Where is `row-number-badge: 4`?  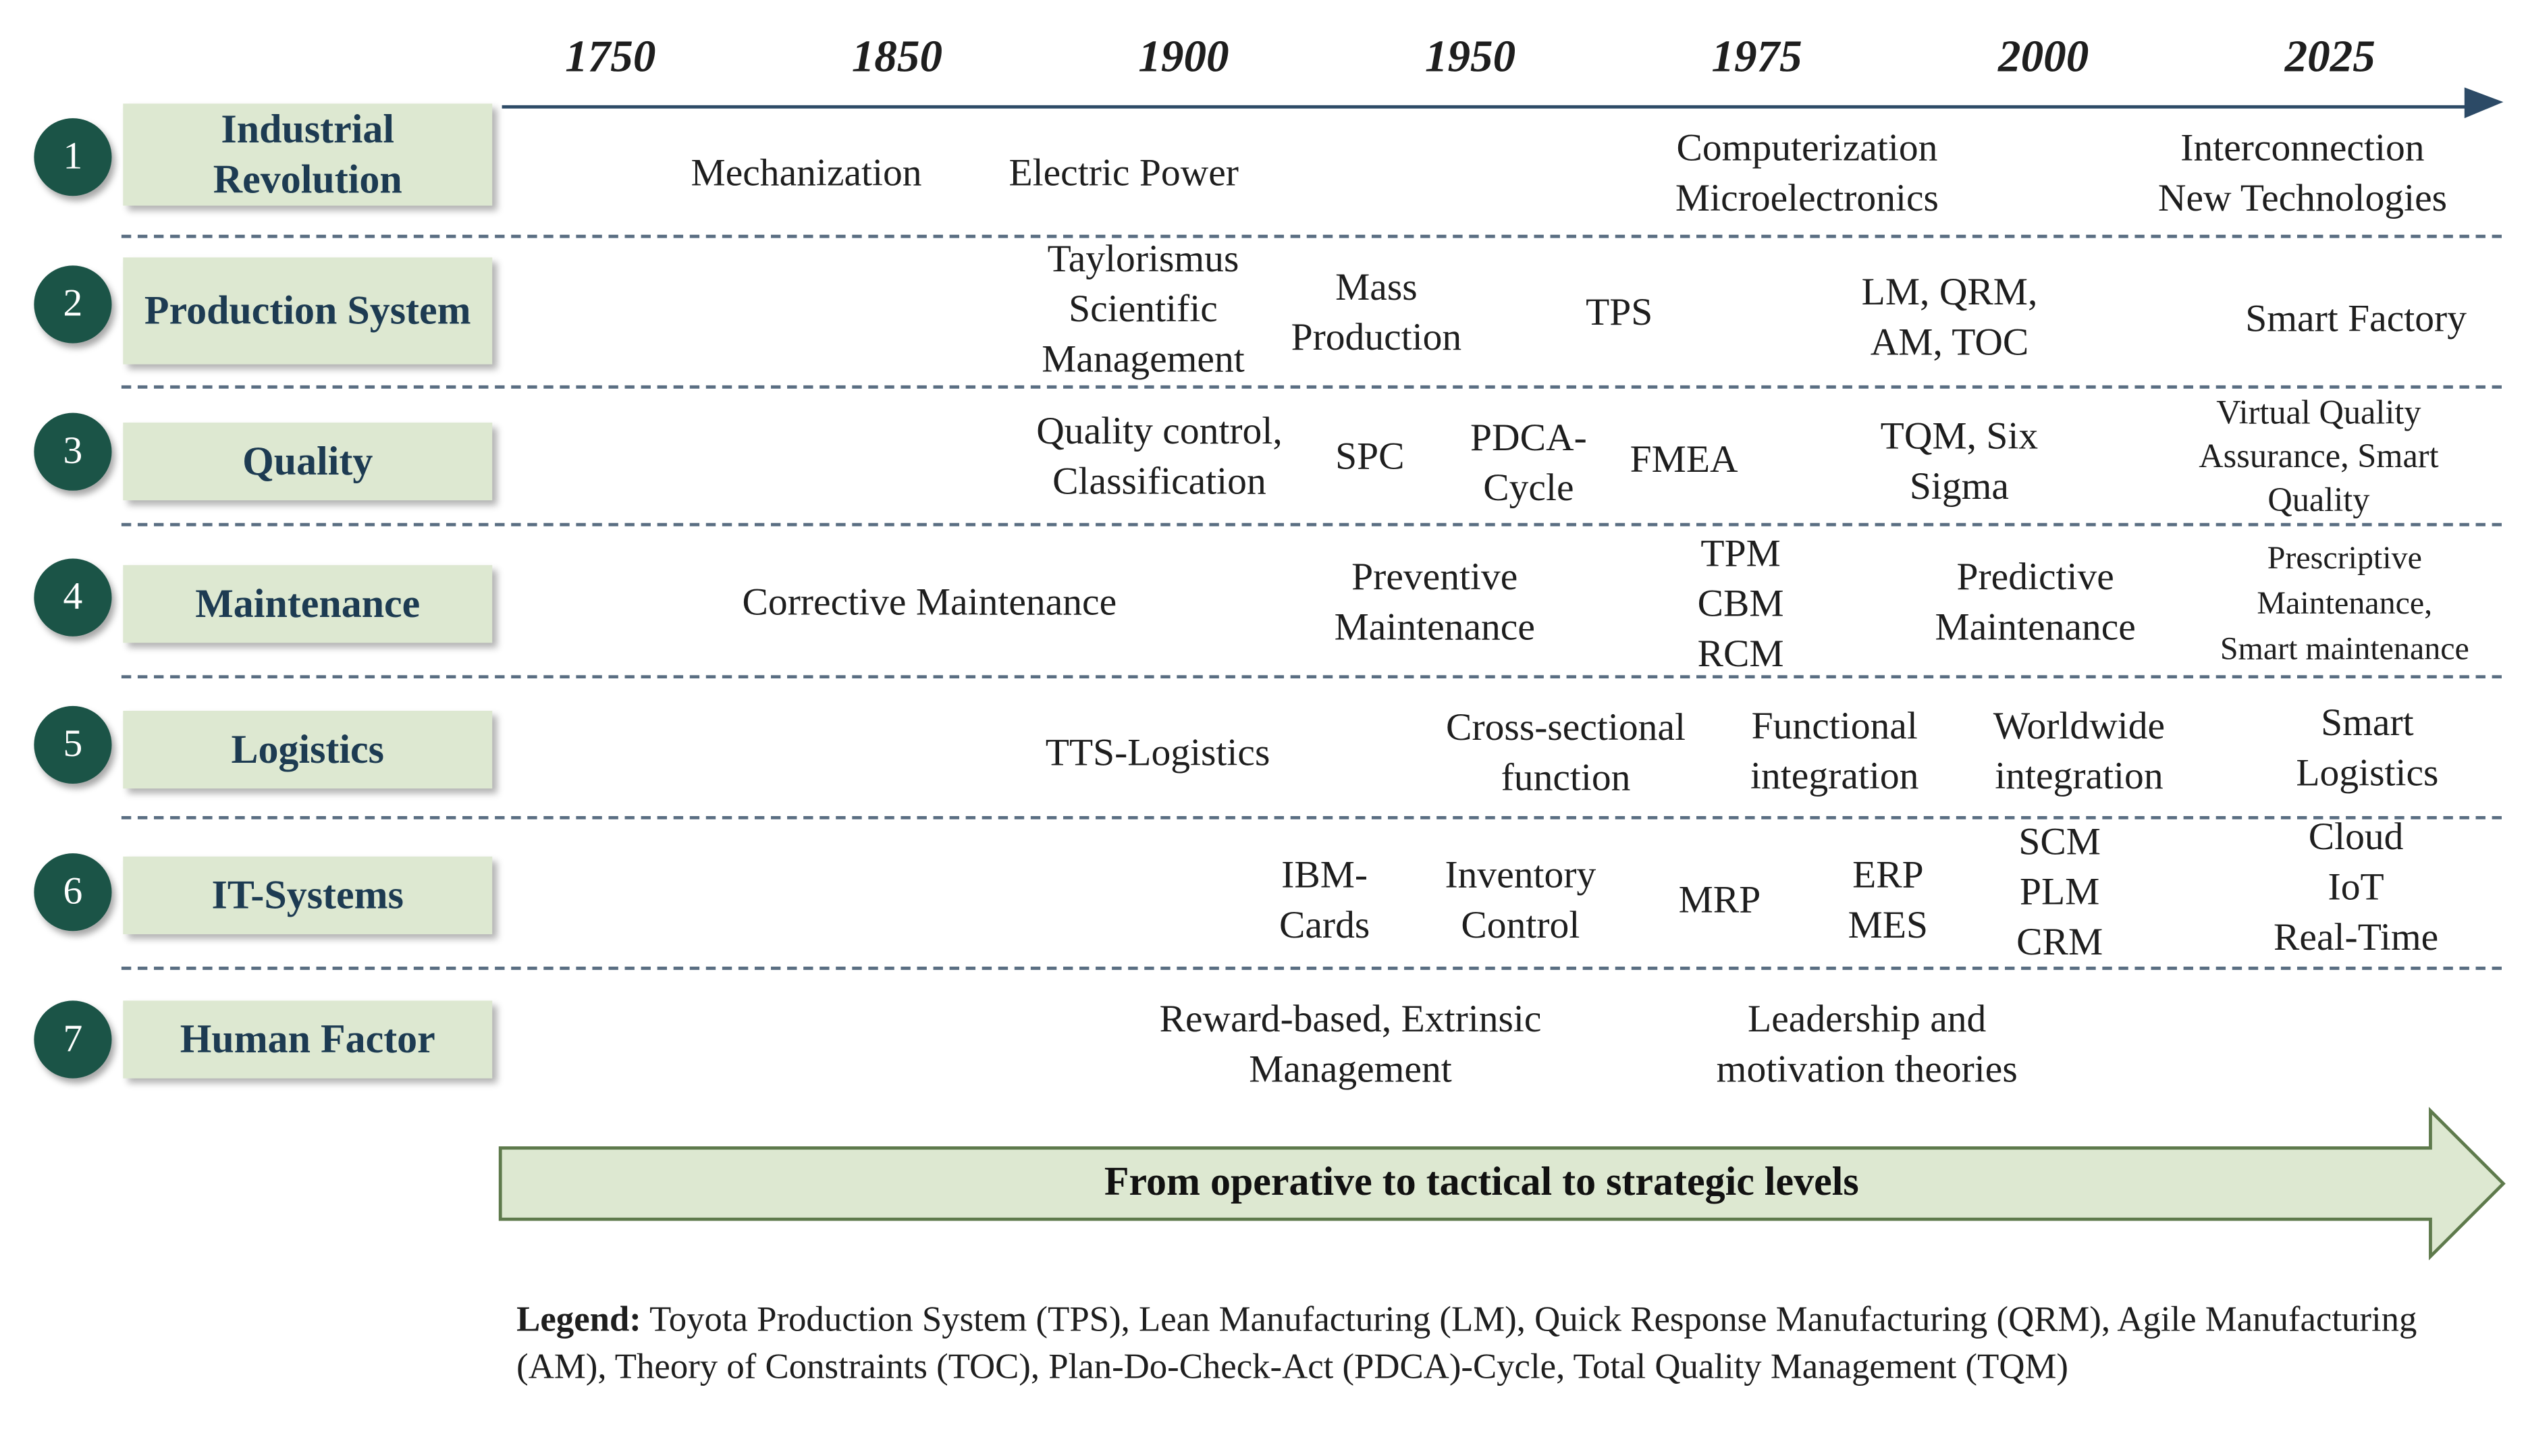
row-number-badge: 4 is located at coordinates (73, 597).